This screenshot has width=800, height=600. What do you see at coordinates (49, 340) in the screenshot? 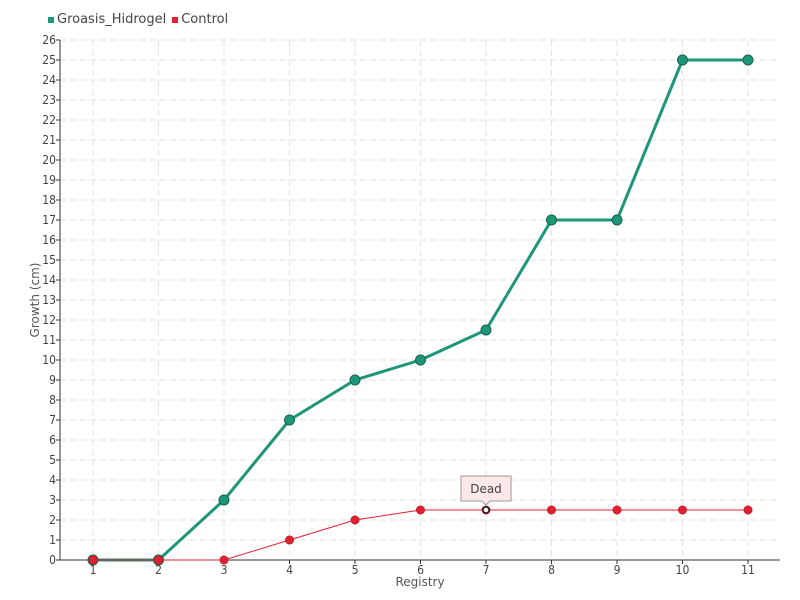
I see `y-tick-label: 11` at bounding box center [49, 340].